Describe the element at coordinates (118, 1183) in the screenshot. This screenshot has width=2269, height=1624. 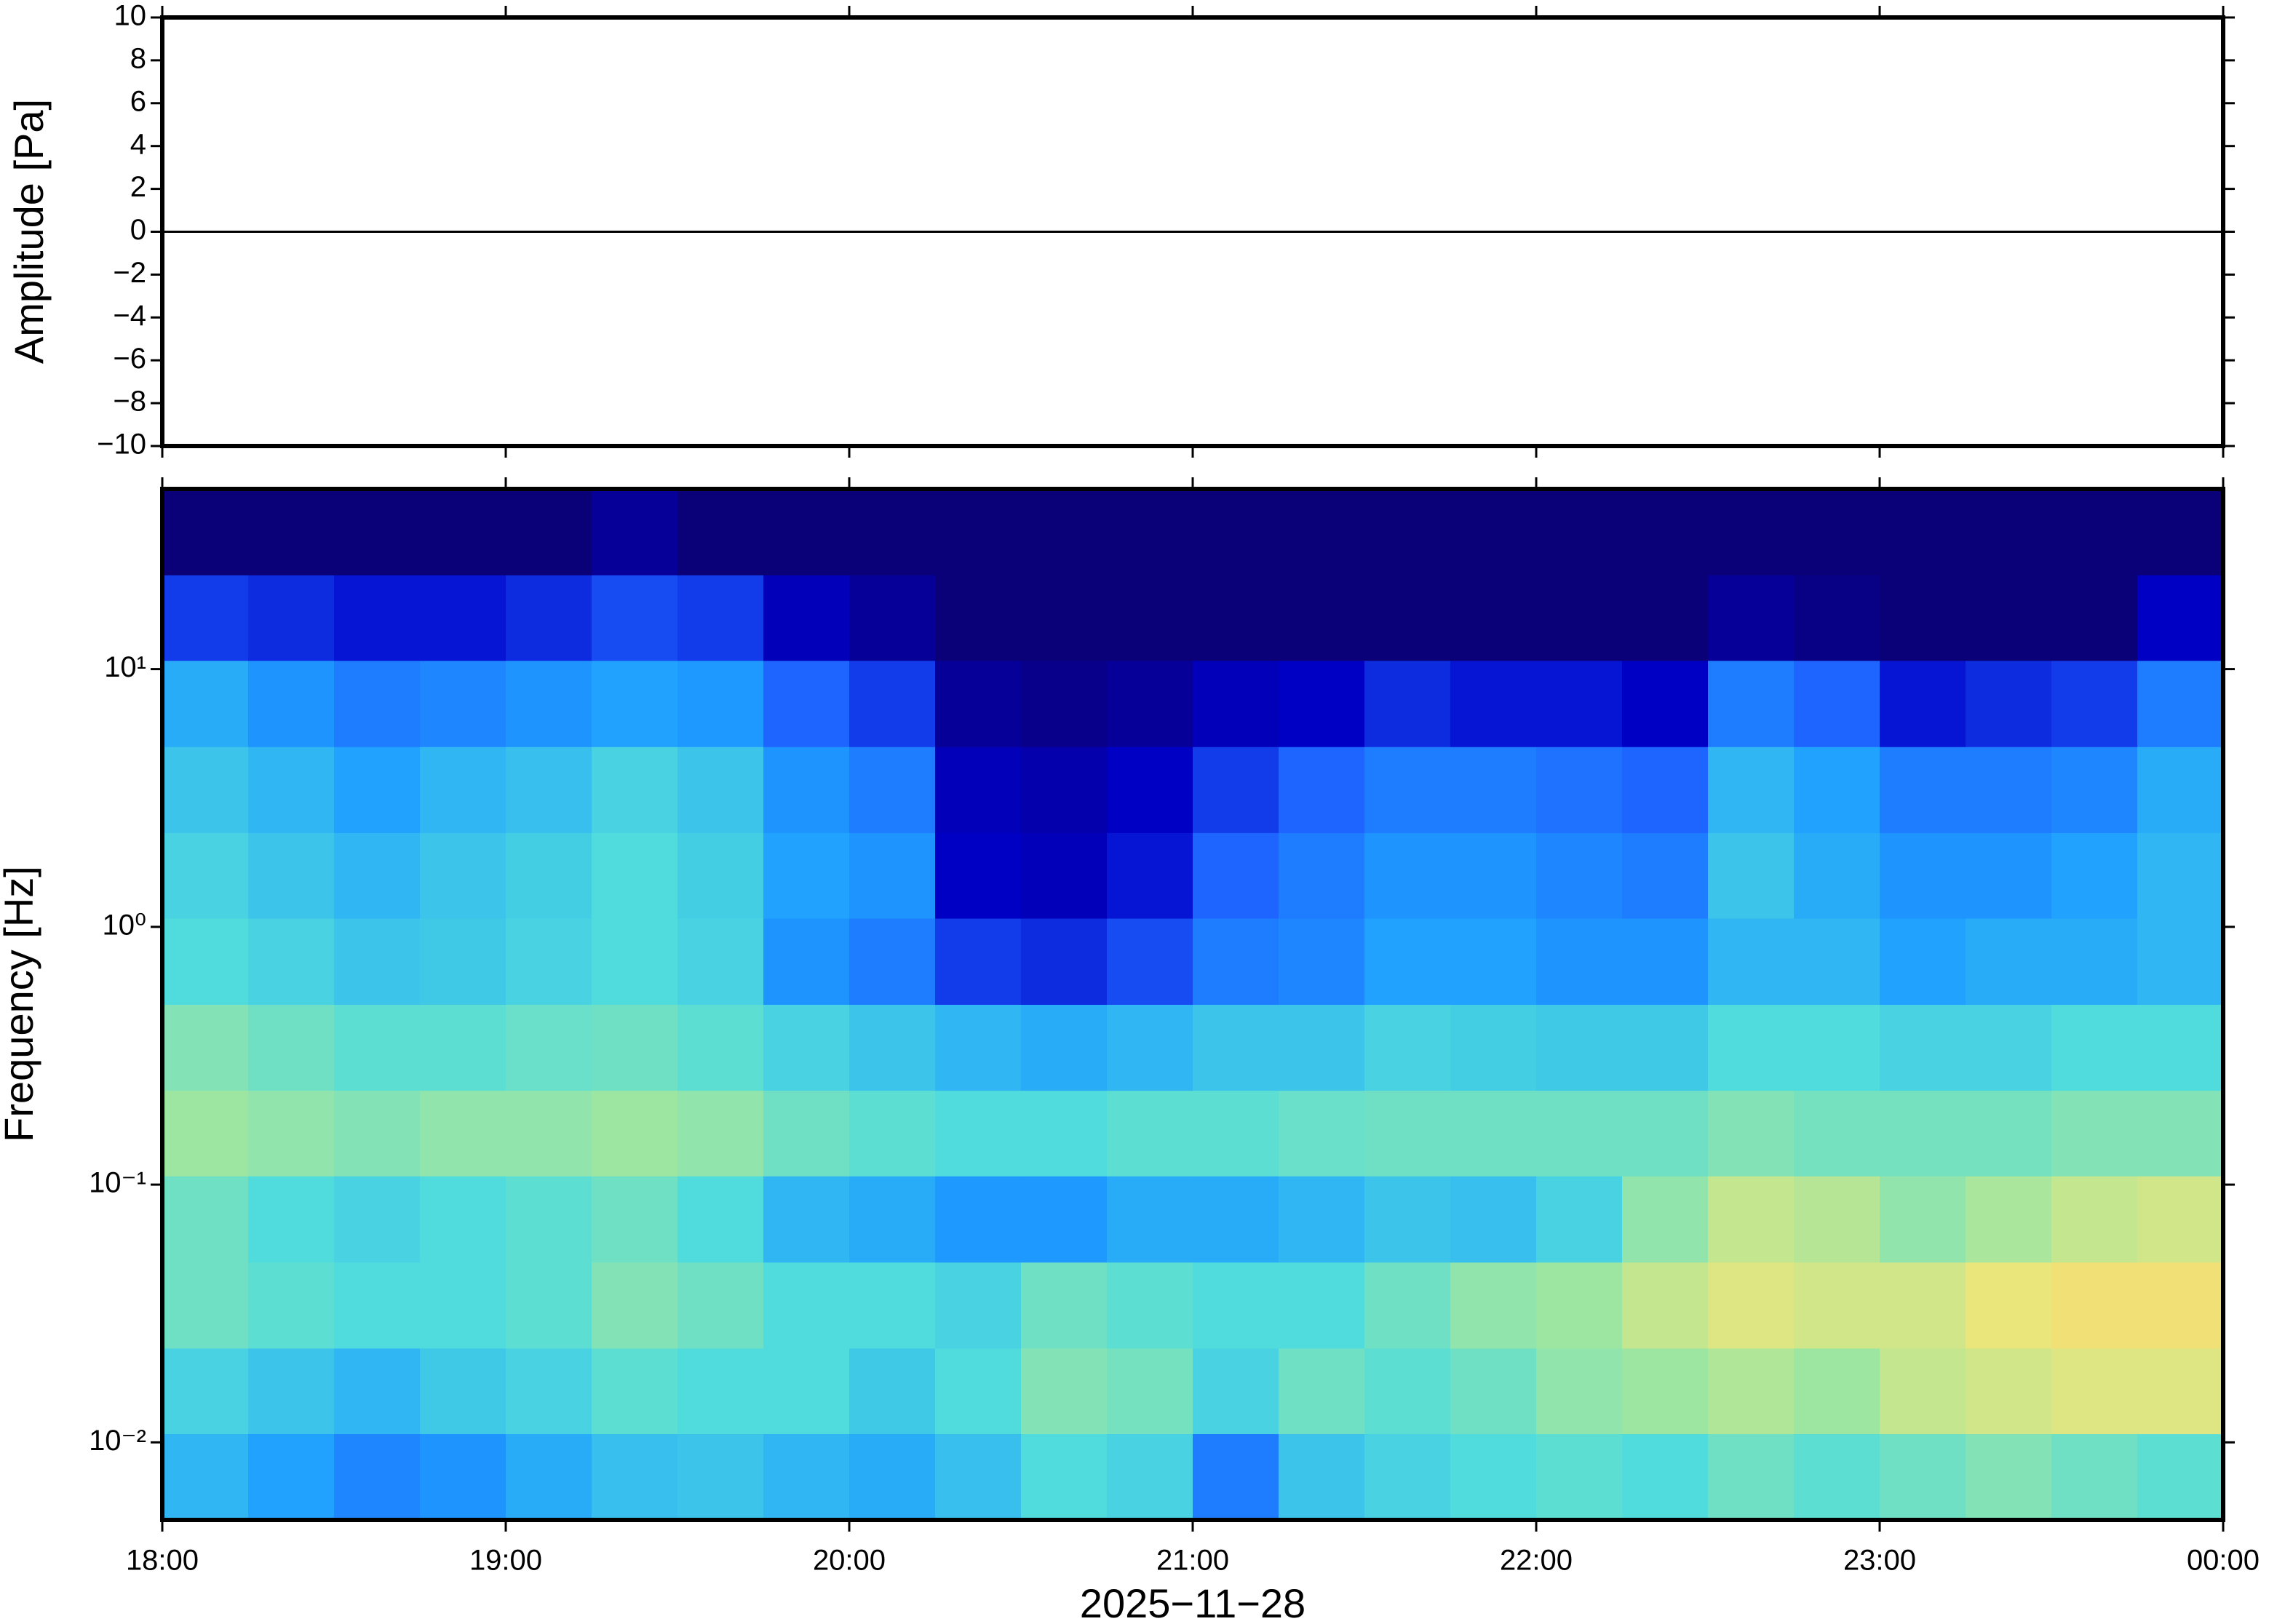
I see `y-tick-label: 10⁻¹` at that location.